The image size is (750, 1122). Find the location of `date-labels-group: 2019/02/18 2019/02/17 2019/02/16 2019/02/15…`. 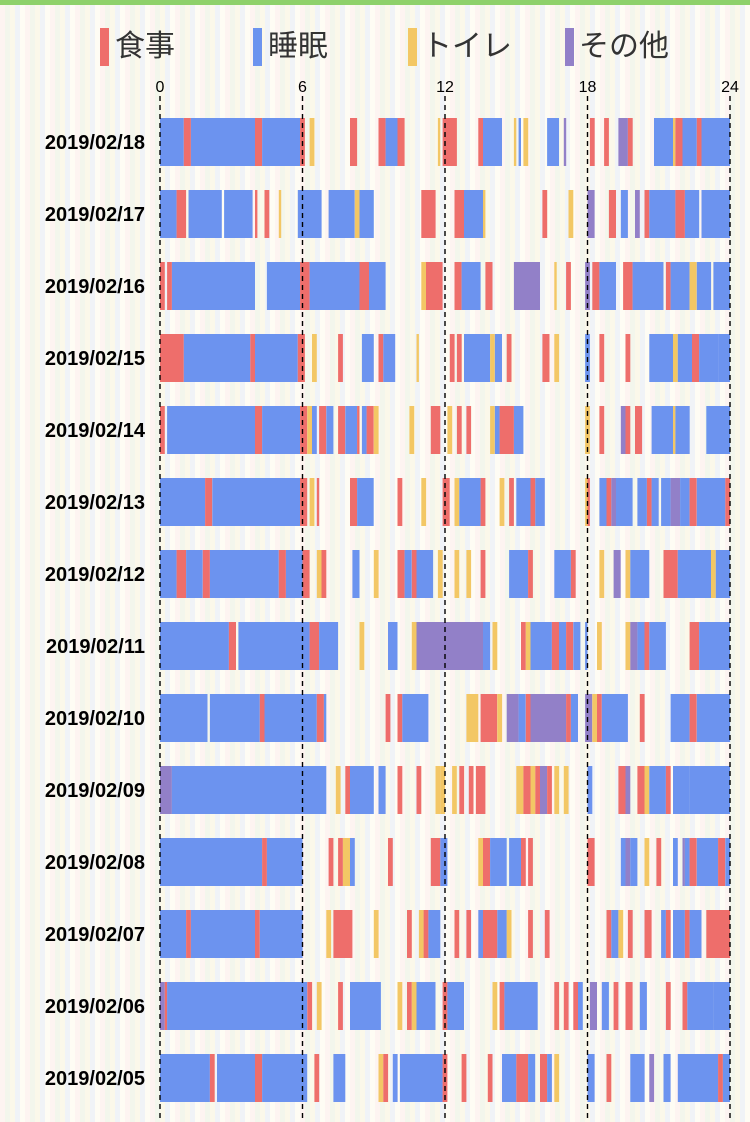

date-labels-group: 2019/02/18 2019/02/17 2019/02/16 2019/02/15… is located at coordinates (95, 611).